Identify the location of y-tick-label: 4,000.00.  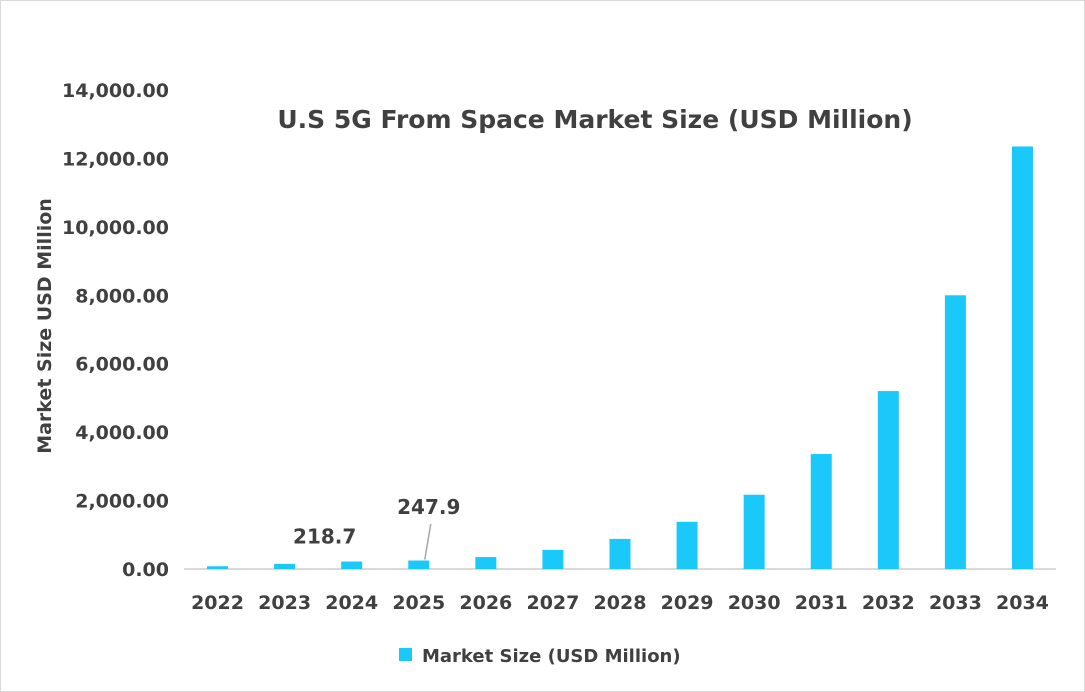
(122, 433).